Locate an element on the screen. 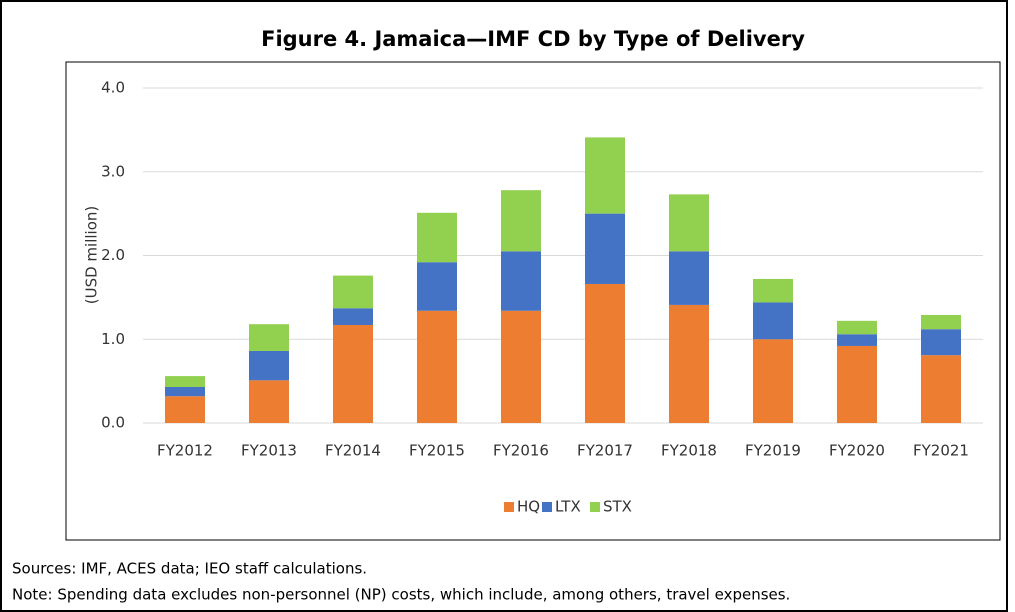 This screenshot has width=1015, height=612. x-tick-label: FY2013 is located at coordinates (269, 451).